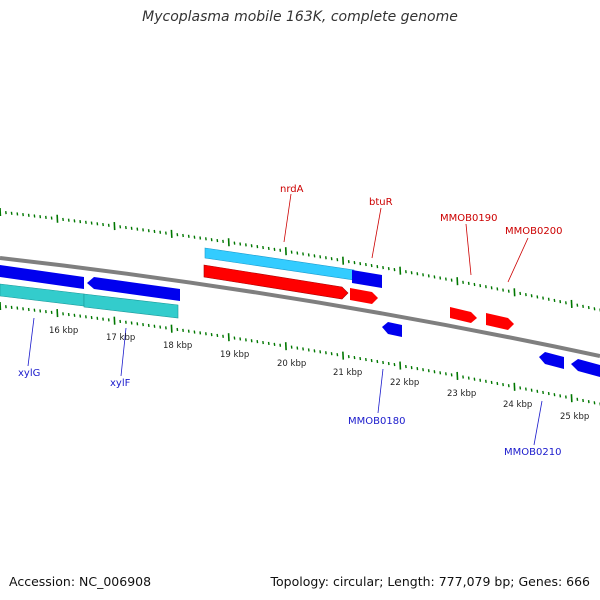  Describe the element at coordinates (500, 321) in the screenshot. I see `gene-MMOB0200` at that location.